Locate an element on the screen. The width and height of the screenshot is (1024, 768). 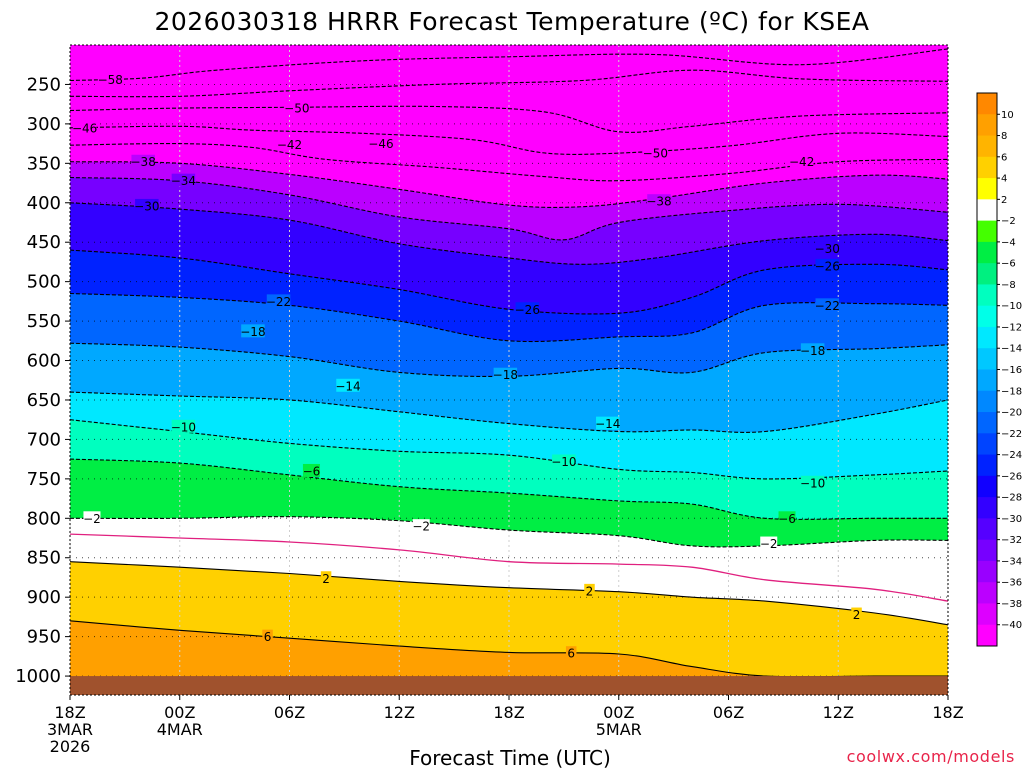
y-tick-label: 450 is located at coordinates (44, 242).